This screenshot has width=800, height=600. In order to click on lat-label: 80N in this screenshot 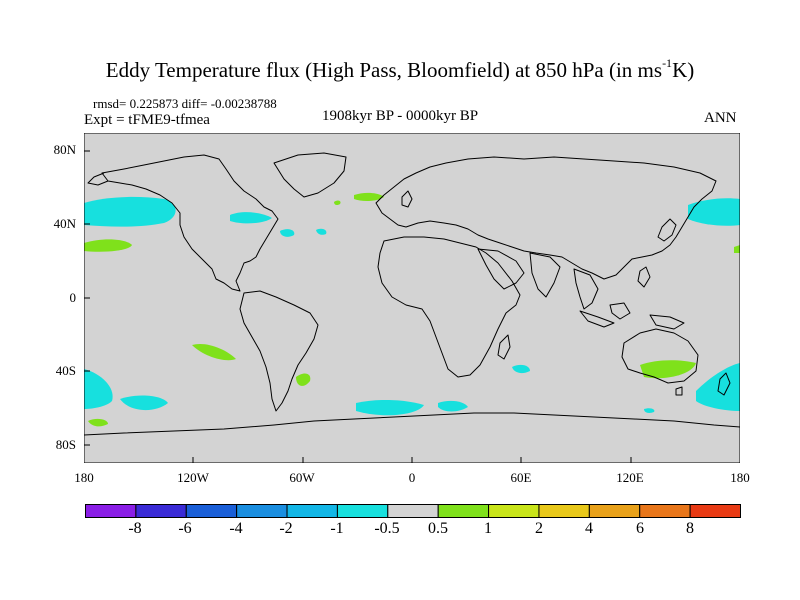, I will do `click(64, 149)`.